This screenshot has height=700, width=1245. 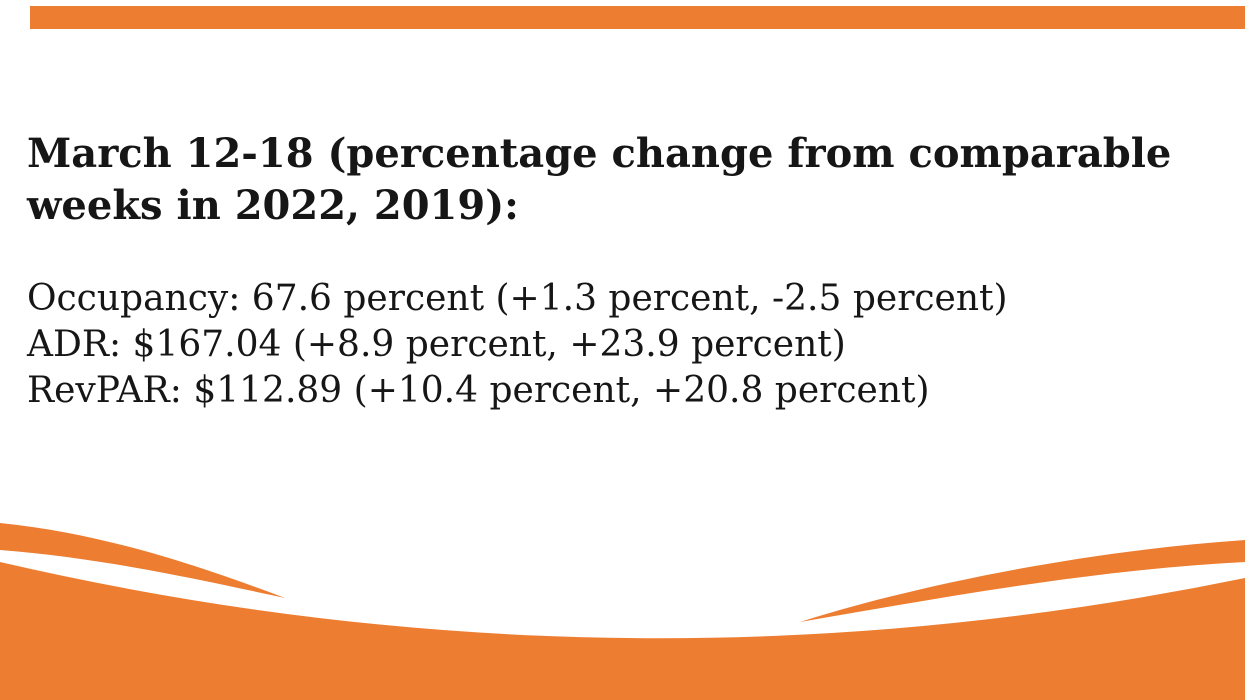 I want to click on swoosh-right-band, so click(x=1022, y=581).